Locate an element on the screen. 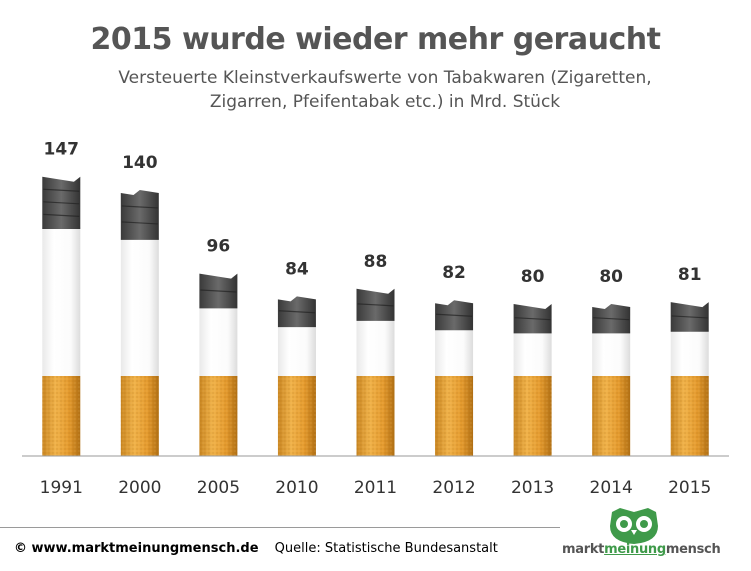 The width and height of the screenshot is (751, 571). source-text: Quelle: Statistische Bundesanstalt is located at coordinates (386, 548).